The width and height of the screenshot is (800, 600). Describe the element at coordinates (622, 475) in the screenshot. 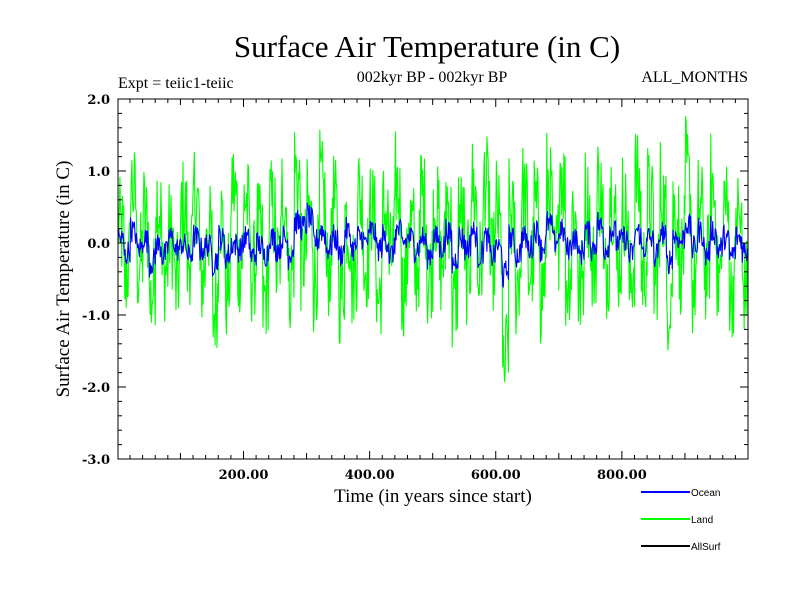

I see `x-tick-label: 800.00` at that location.